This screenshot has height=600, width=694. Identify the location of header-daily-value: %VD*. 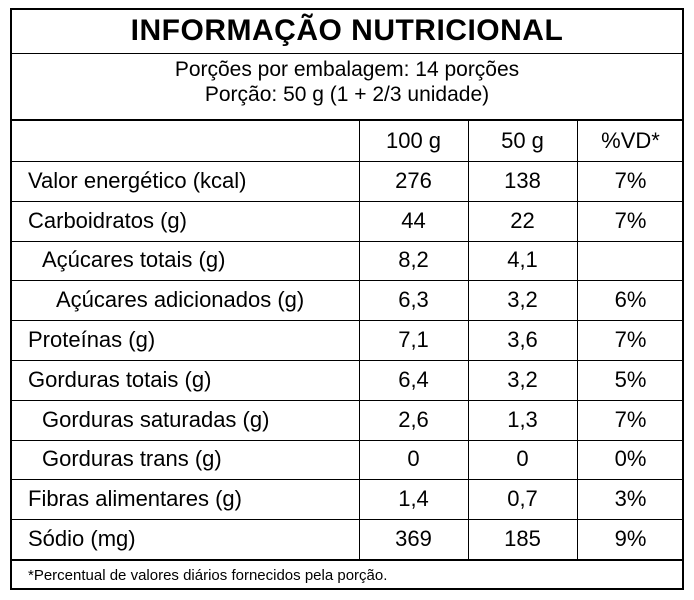
(630, 140).